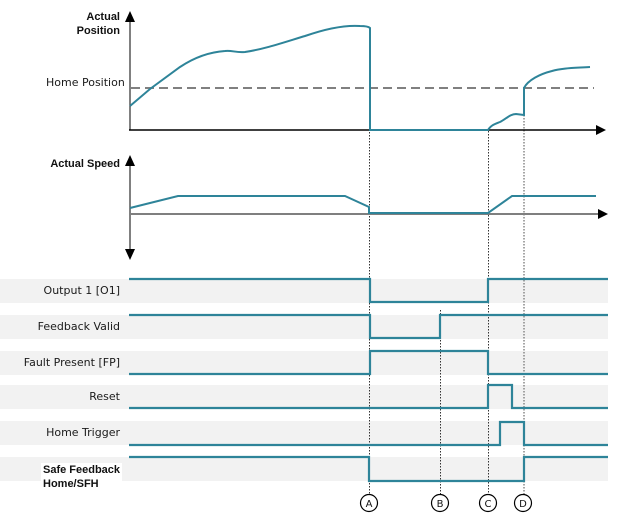  What do you see at coordinates (362, 204) in the screenshot?
I see `speed-curve` at bounding box center [362, 204].